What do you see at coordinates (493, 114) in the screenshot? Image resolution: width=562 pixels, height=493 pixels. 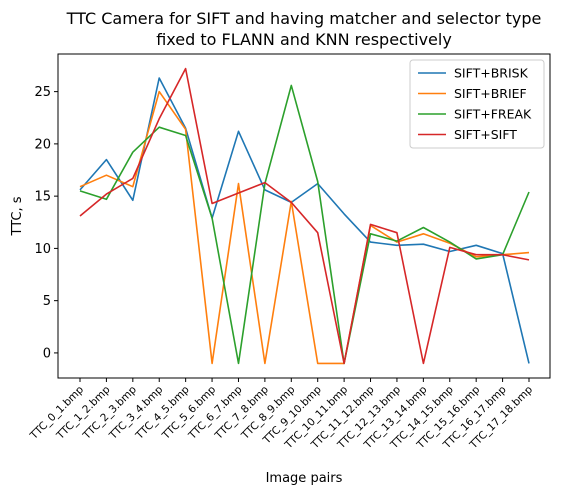 I see `legend-label: SIFT+FREAK` at bounding box center [493, 114].